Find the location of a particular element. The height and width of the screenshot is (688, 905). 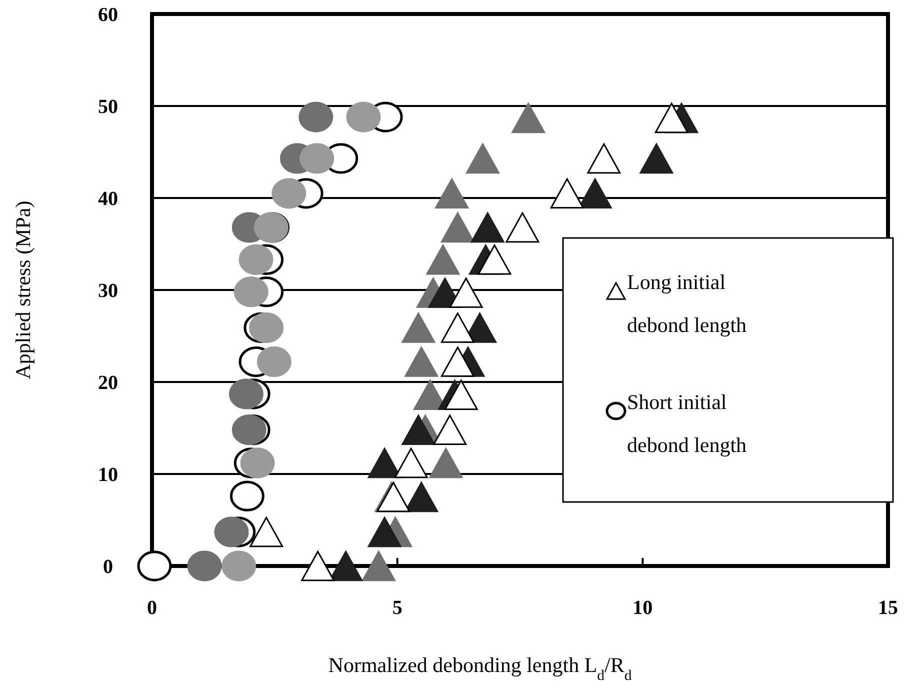

y-tick-label: 50 is located at coordinates (108, 107).